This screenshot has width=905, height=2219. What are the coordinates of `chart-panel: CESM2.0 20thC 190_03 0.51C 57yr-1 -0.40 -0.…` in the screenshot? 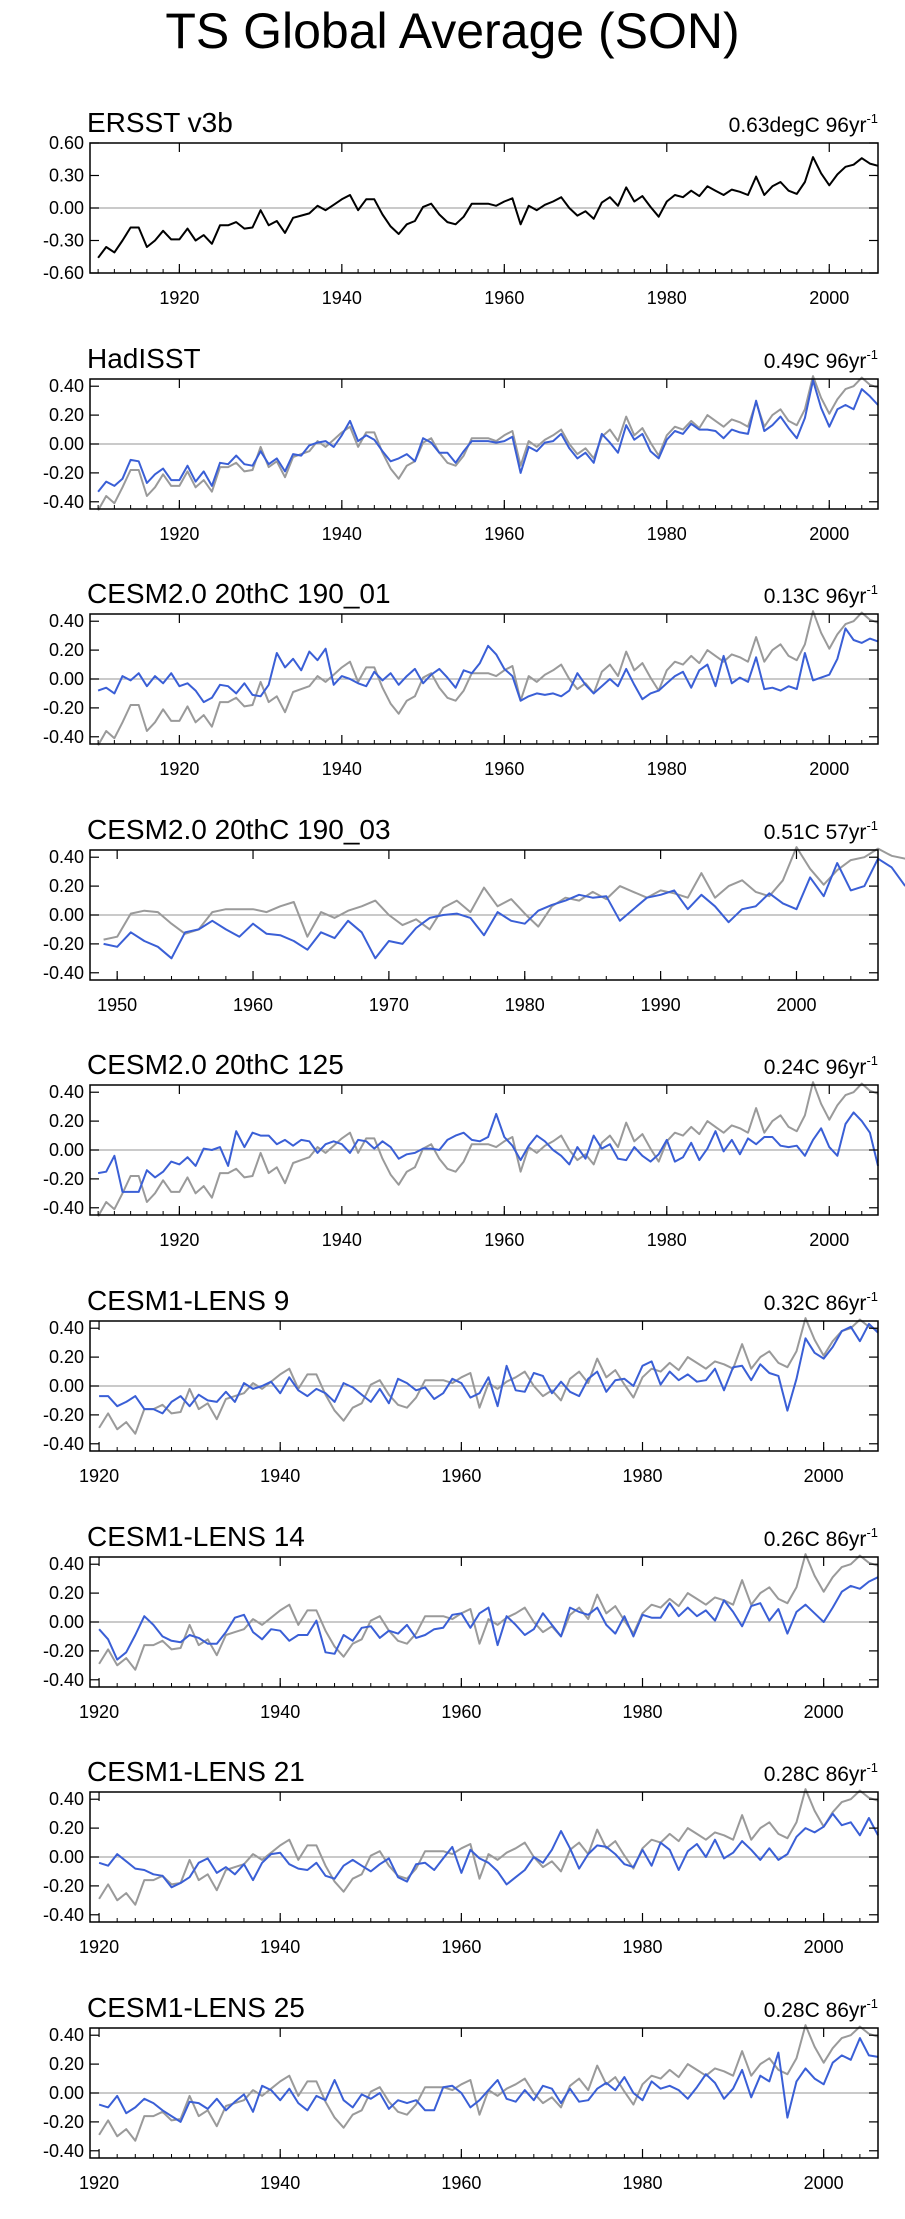 It's located at (474, 914).